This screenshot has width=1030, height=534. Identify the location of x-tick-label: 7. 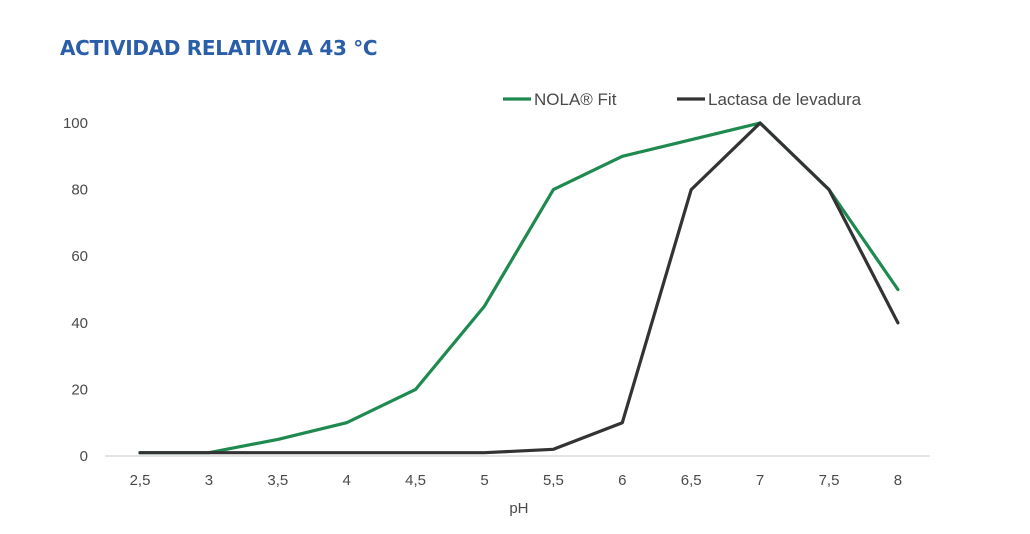
(760, 480).